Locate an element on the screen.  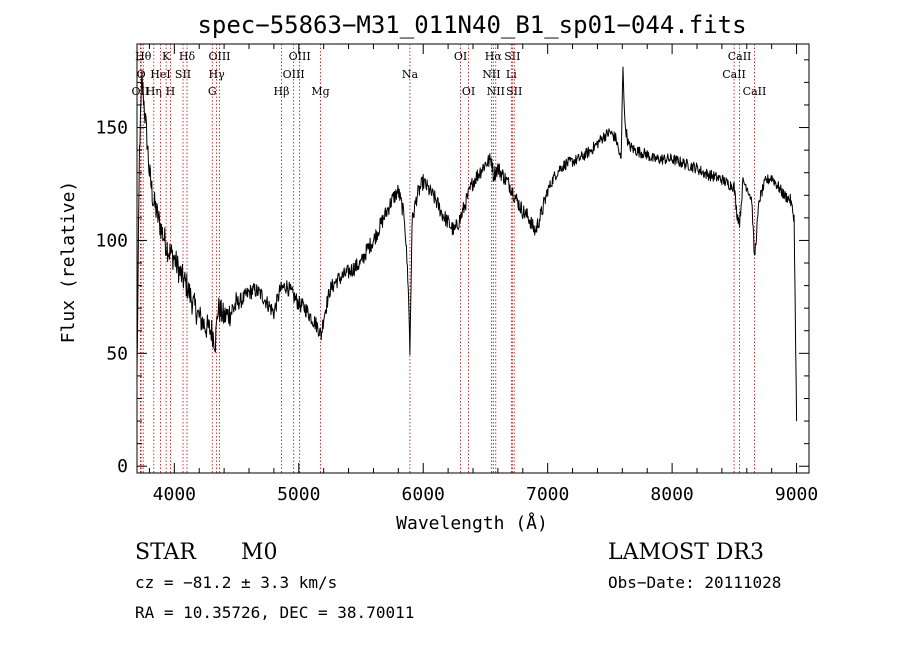
line-marker-label: H is located at coordinates (171, 91).